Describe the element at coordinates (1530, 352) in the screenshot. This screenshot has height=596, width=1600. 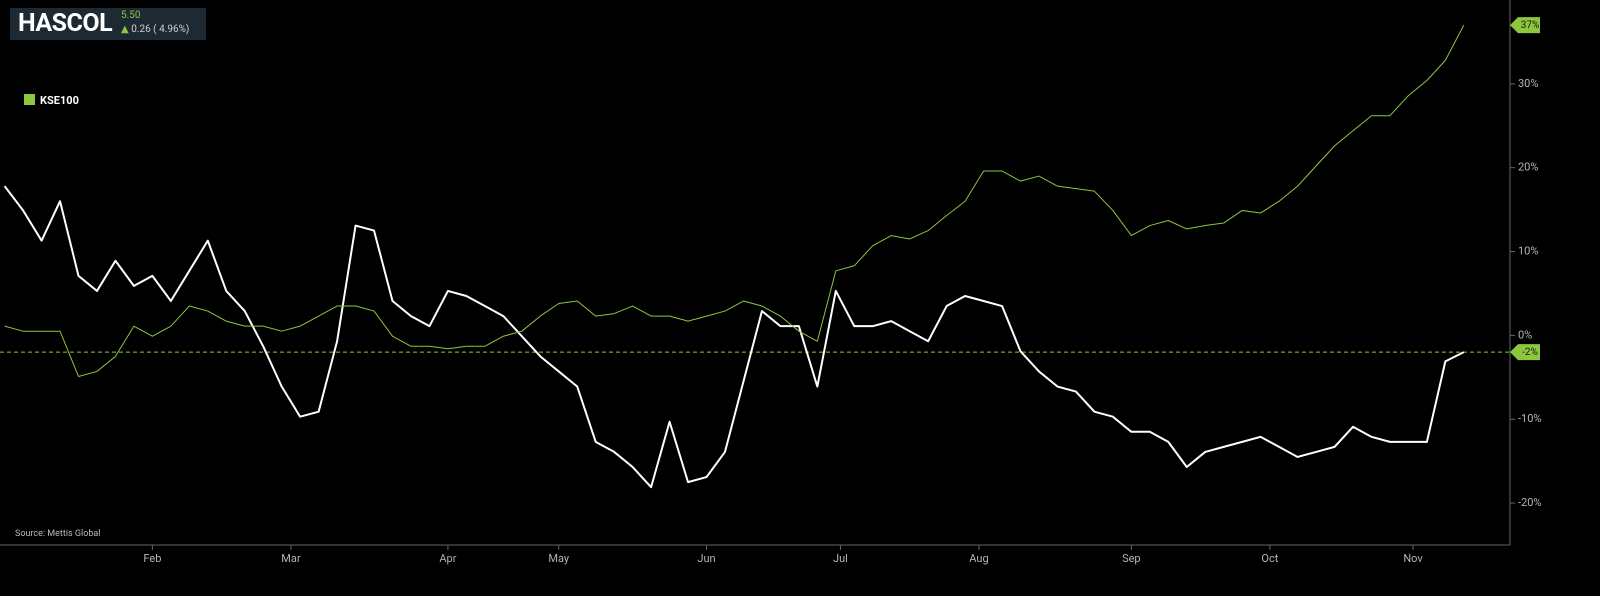
I see `last-value-label: -2%` at that location.